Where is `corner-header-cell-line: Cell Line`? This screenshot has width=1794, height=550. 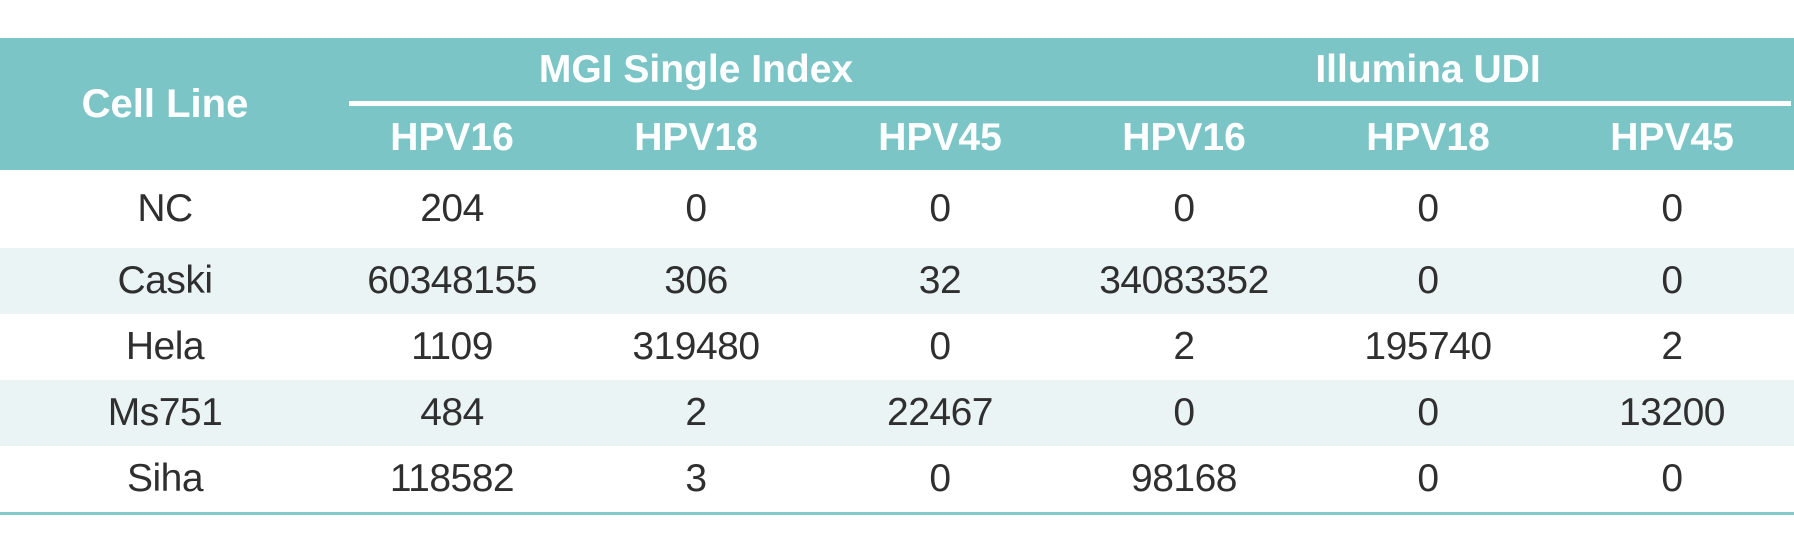 corner-header-cell-line: Cell Line is located at coordinates (165, 103).